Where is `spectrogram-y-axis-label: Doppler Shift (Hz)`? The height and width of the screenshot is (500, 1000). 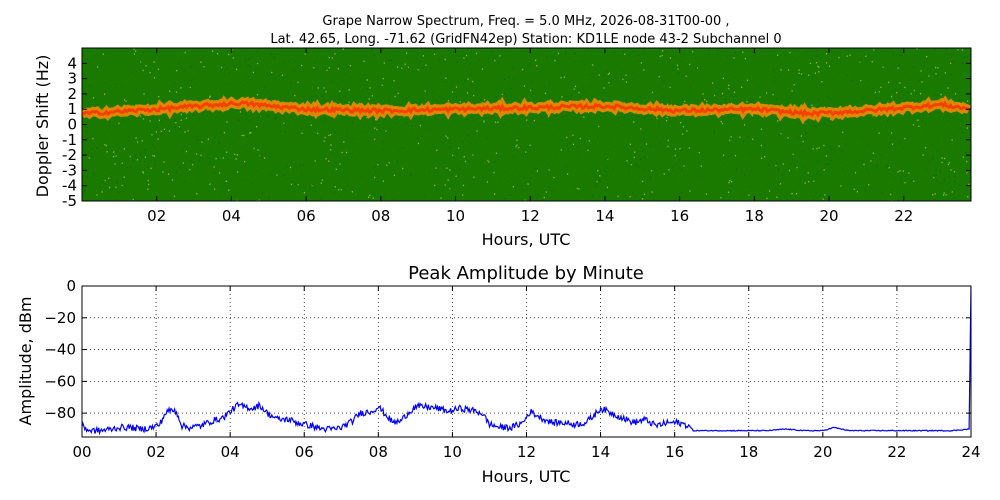
spectrogram-y-axis-label: Doppler Shift (Hz) is located at coordinates (42, 126).